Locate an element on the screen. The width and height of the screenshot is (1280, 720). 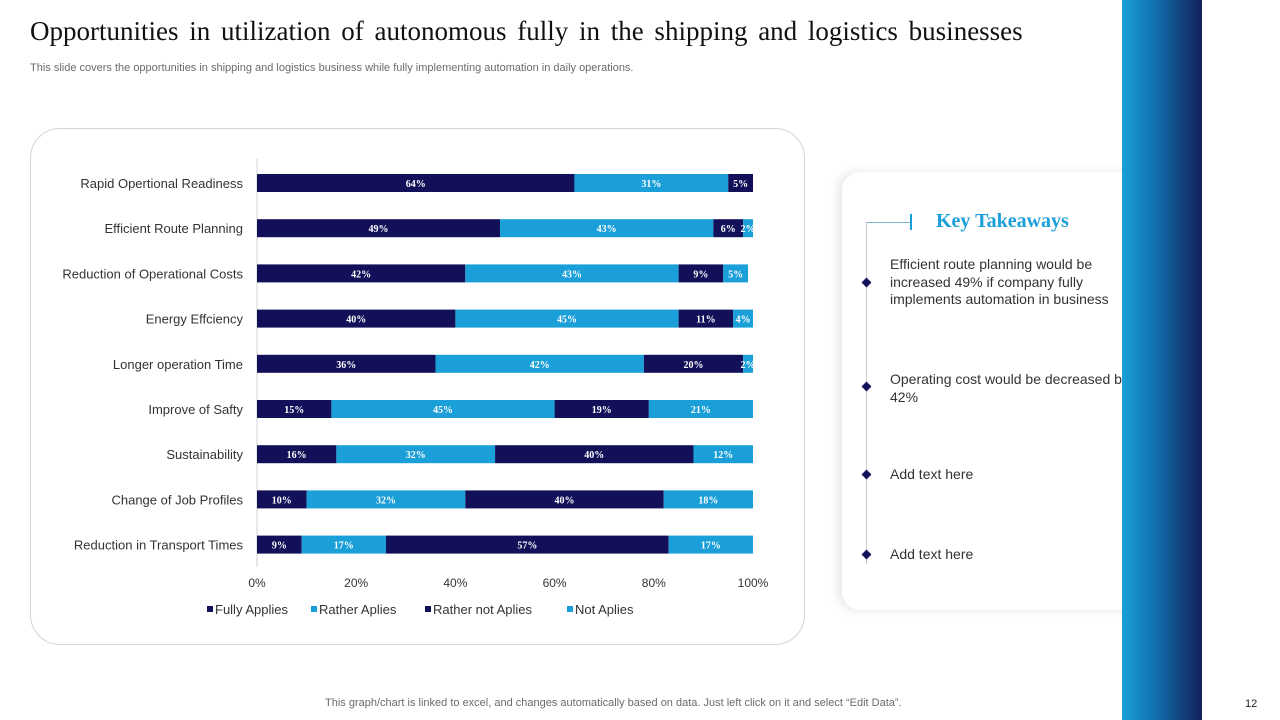
page-number: 12 is located at coordinates (1251, 704).